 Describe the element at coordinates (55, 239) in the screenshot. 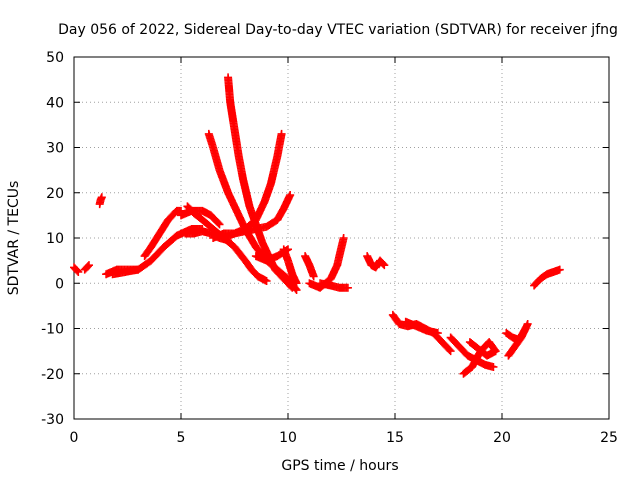

I see `y-tick-label: 10` at that location.